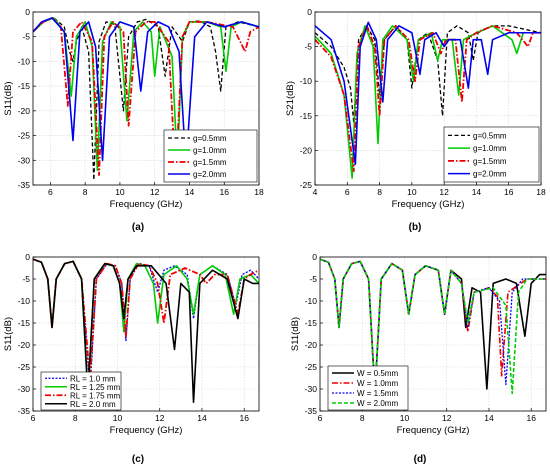 Image resolution: width=550 pixels, height=470 pixels. Describe the element at coordinates (95, 387) in the screenshot. I see `legend-label: RL = 1.25 mm` at that location.